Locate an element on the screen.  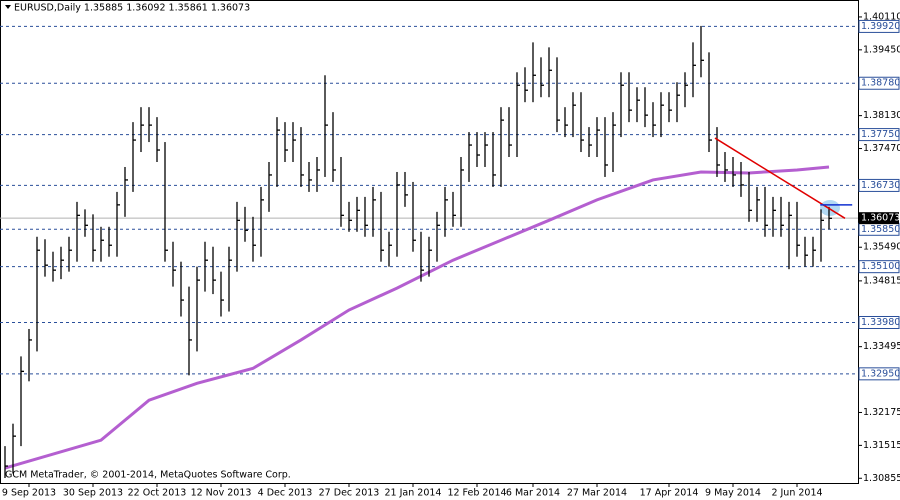
level-label: 1.32950 is located at coordinates (880, 373).